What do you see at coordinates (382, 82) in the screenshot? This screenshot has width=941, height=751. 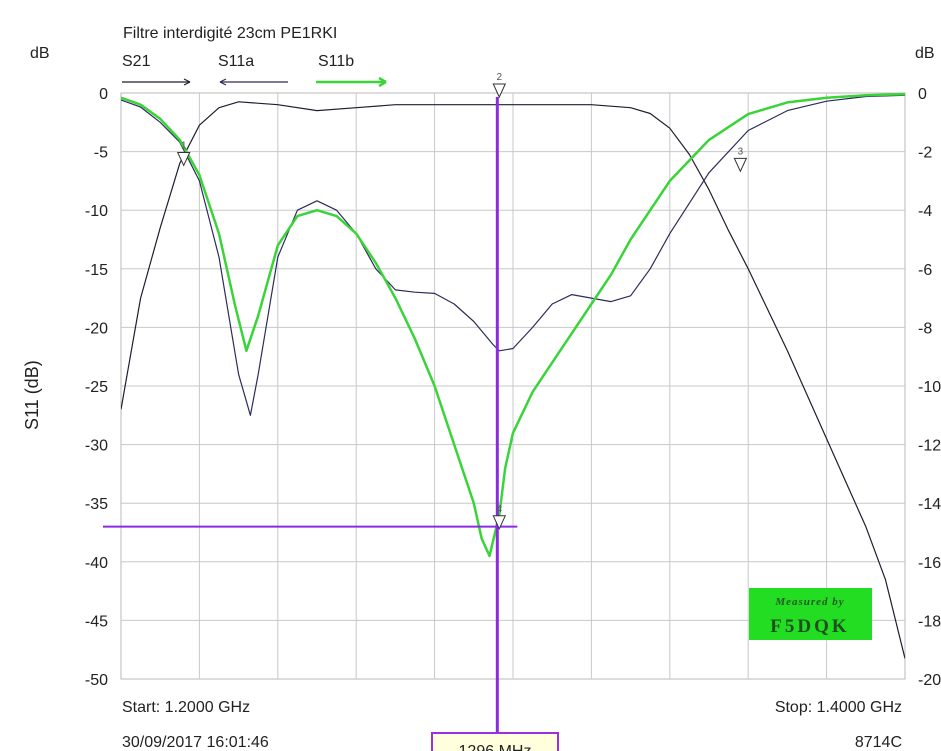 I see `legend-s11b-arrowhead` at bounding box center [382, 82].